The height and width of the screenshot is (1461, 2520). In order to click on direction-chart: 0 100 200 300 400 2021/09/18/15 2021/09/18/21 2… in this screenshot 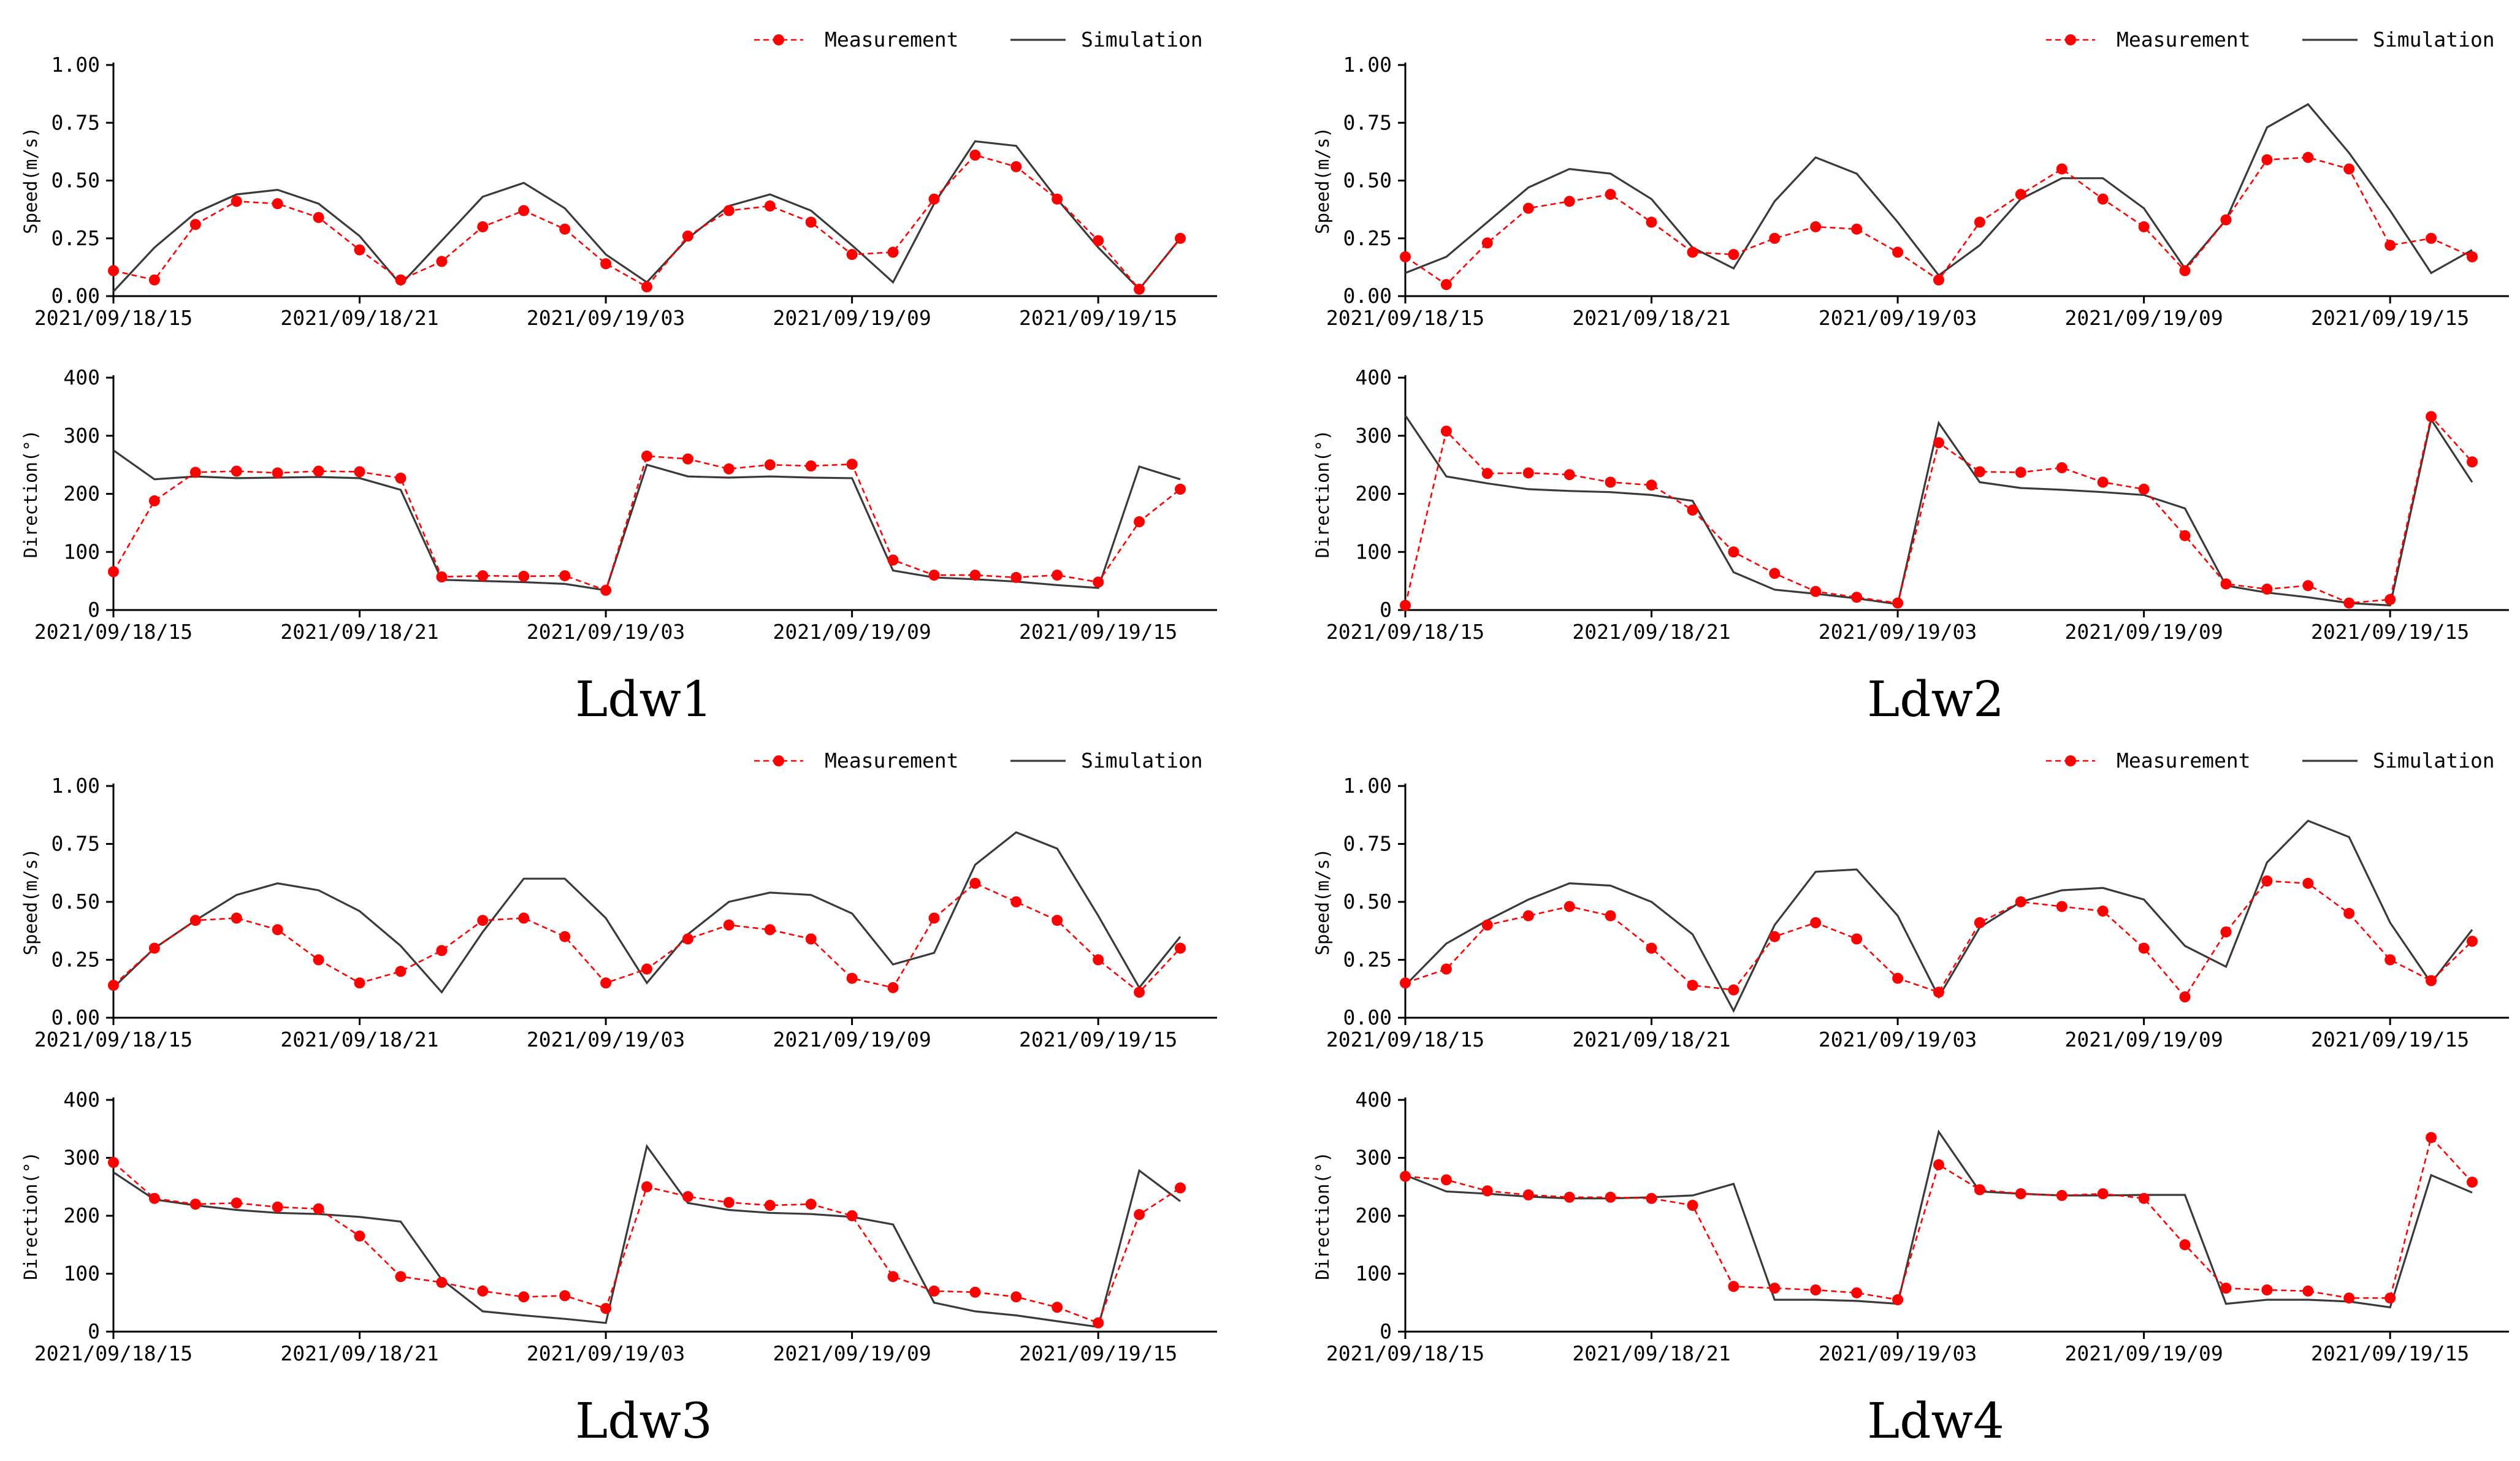, I will do `click(618, 1226)`.